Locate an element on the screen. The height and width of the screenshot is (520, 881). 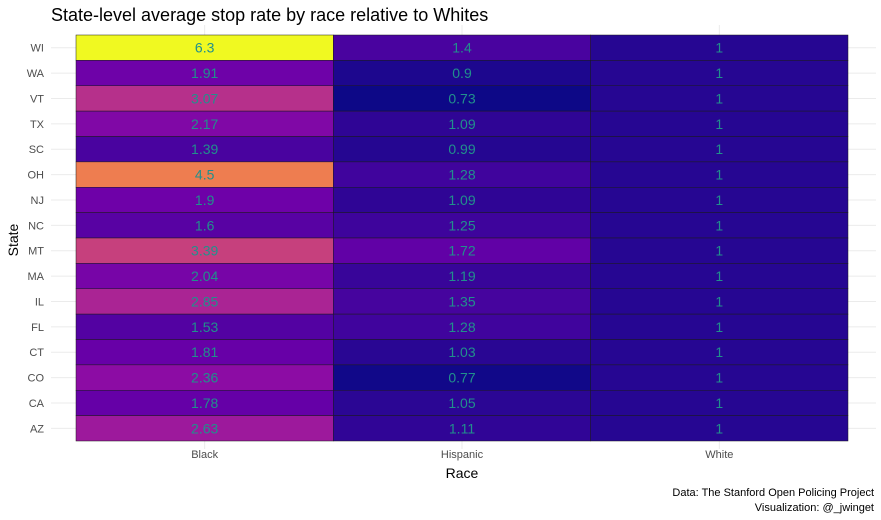
x-tick-label: Black is located at coordinates (204, 455).